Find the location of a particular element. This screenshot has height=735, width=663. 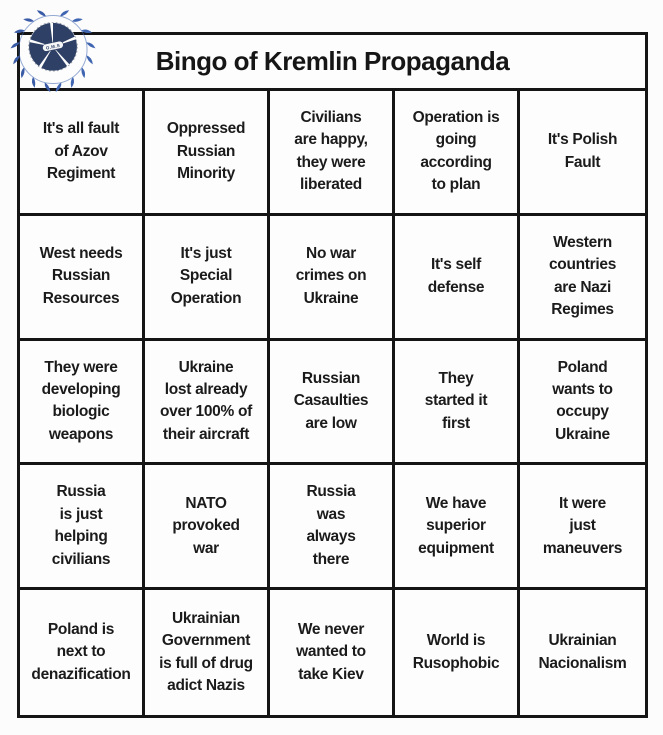

bingo-cell: It's self defense is located at coordinates (457, 278).